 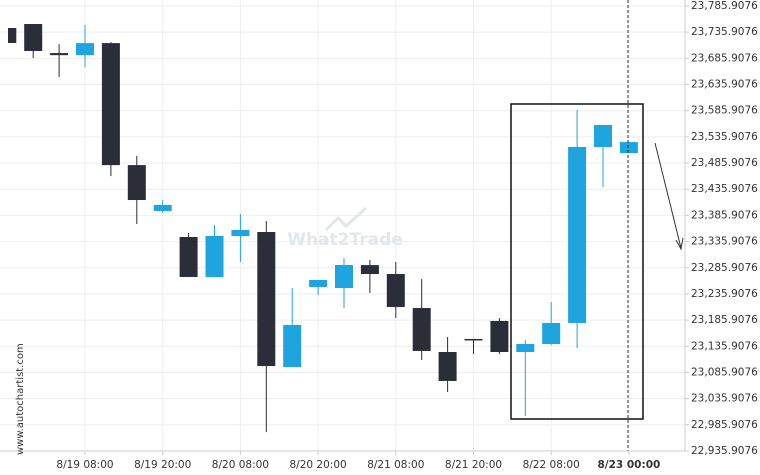 I want to click on y-tick-label: 23,785.9076, so click(x=724, y=6).